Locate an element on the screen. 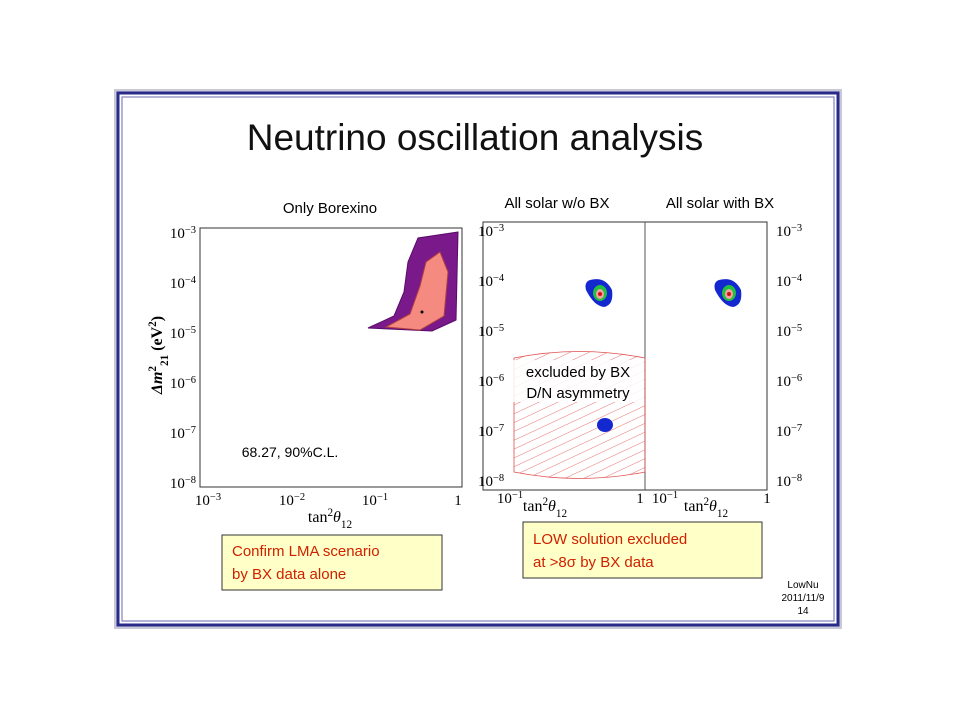 The height and width of the screenshot is (720, 960). annotation: 68.27, 90%C.L. is located at coordinates (290, 452).